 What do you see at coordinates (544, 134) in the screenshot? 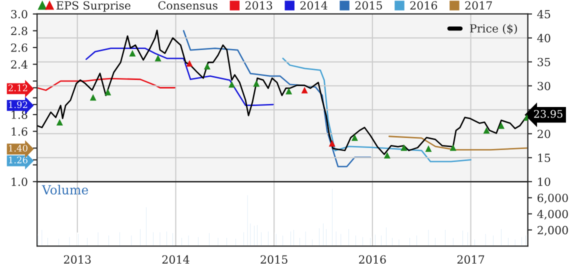
I see `y2-tick-label: 20` at bounding box center [544, 134].